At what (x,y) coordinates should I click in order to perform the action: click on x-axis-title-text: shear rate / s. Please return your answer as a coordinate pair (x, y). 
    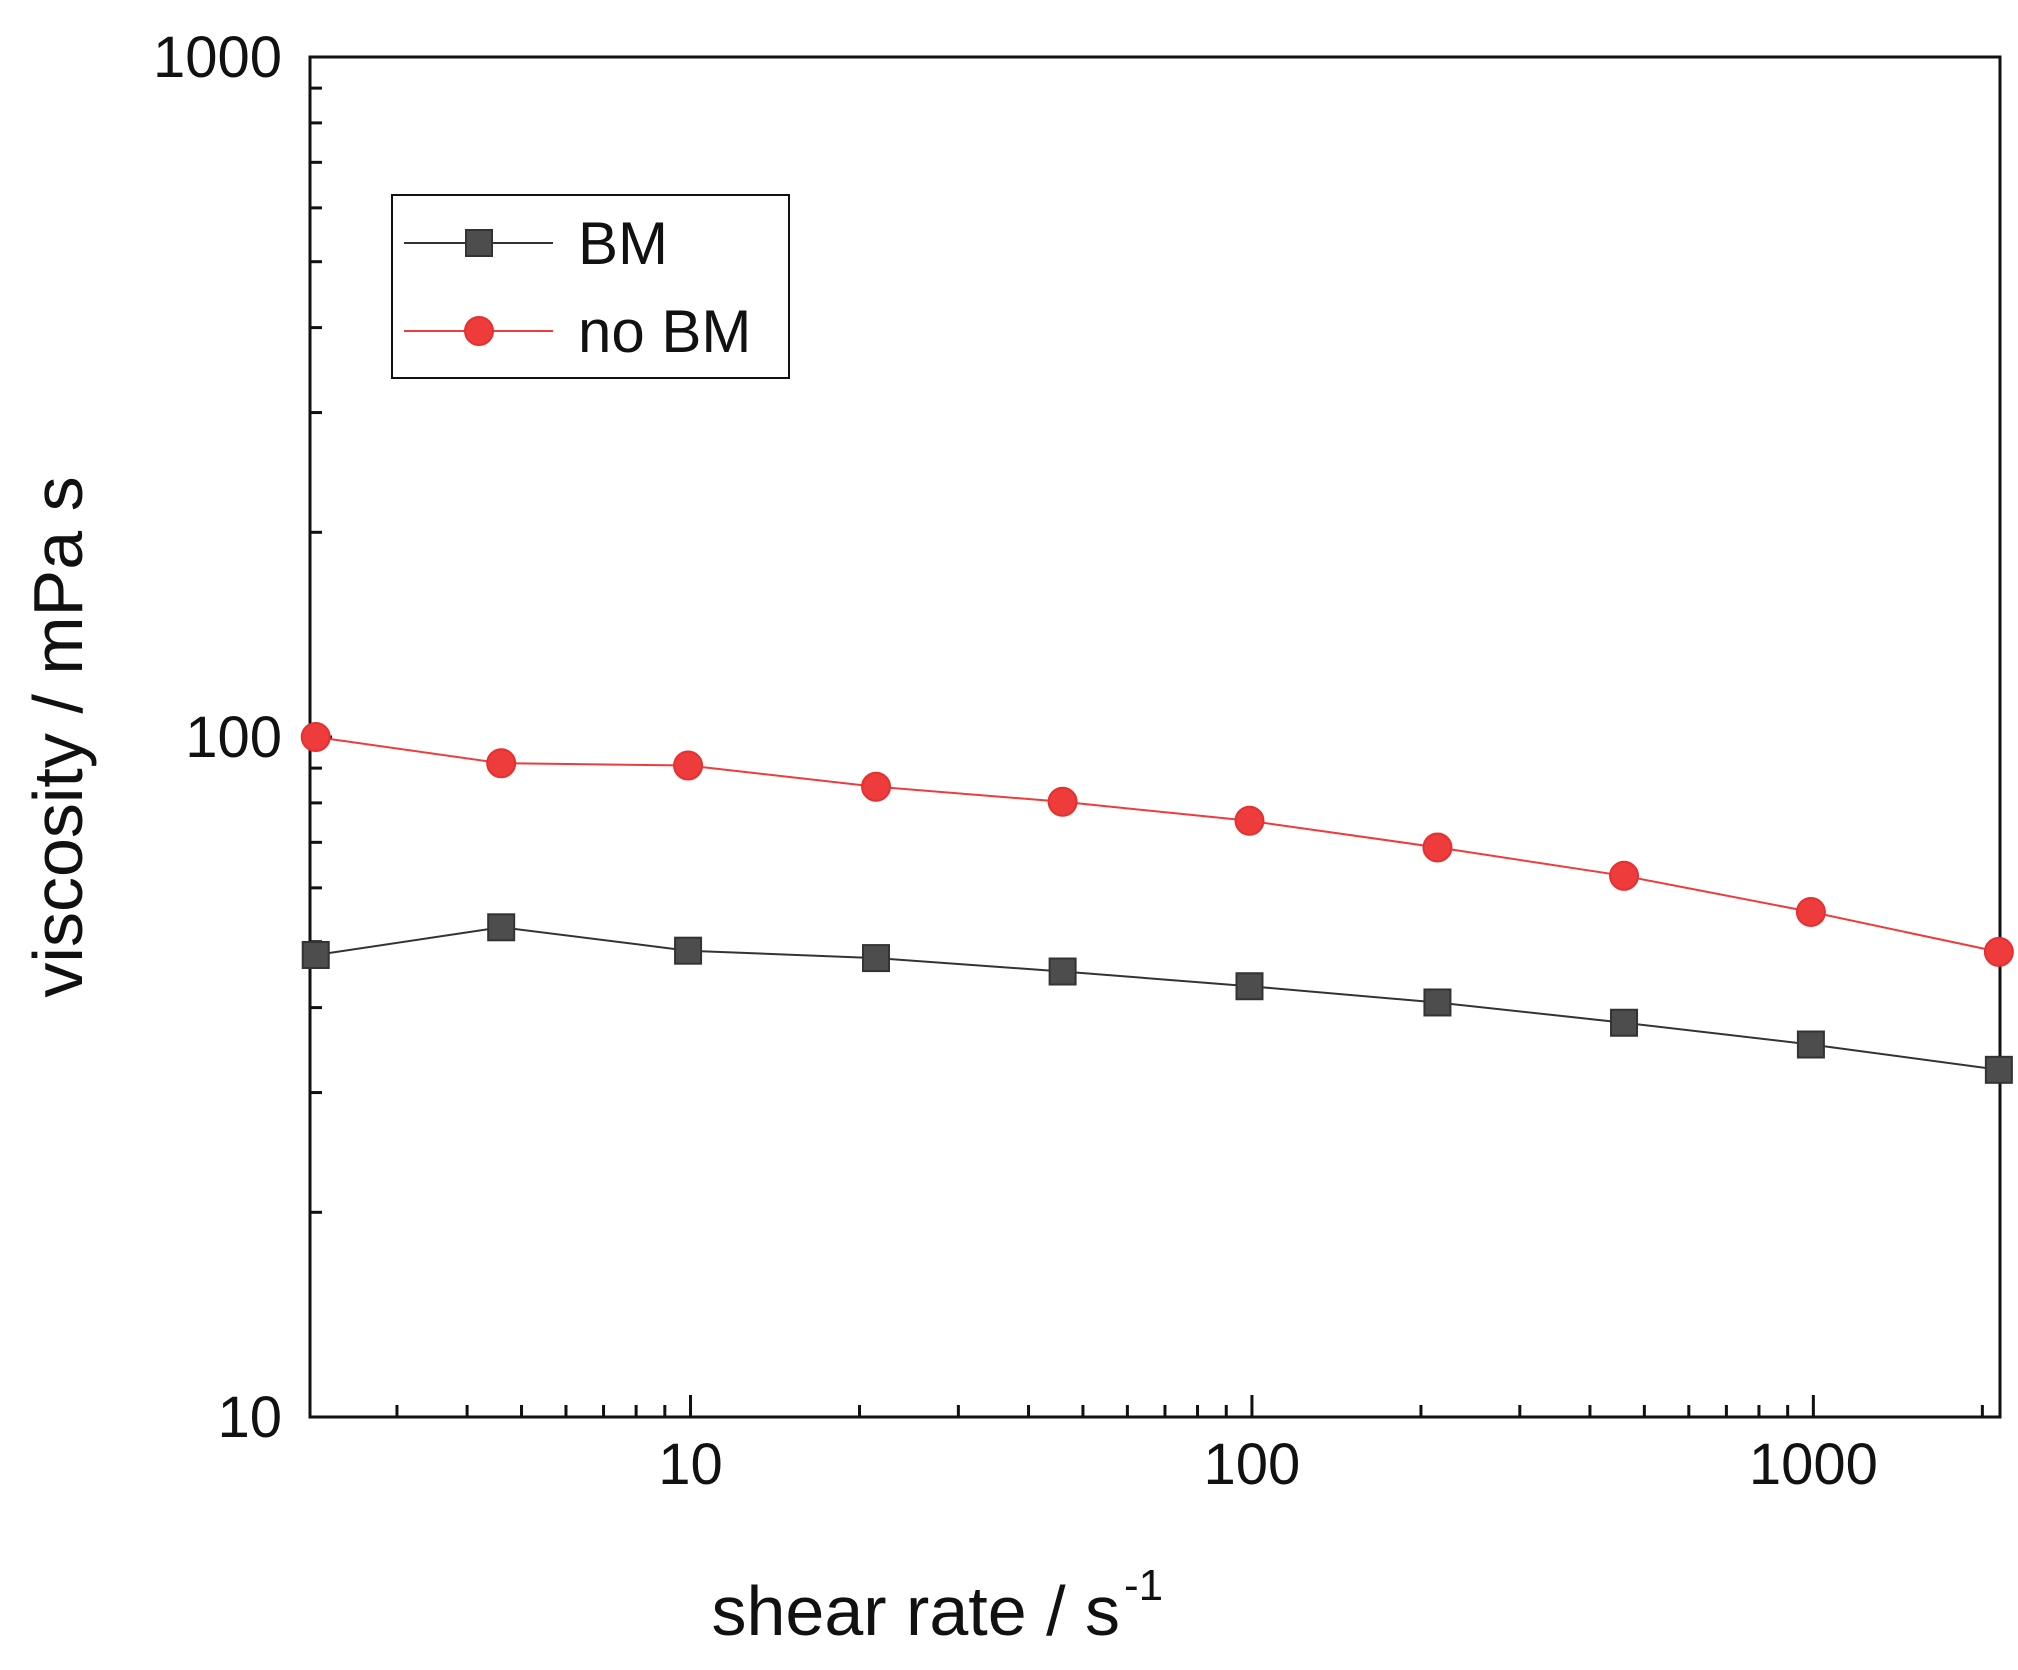
    Looking at the image, I should click on (915, 1611).